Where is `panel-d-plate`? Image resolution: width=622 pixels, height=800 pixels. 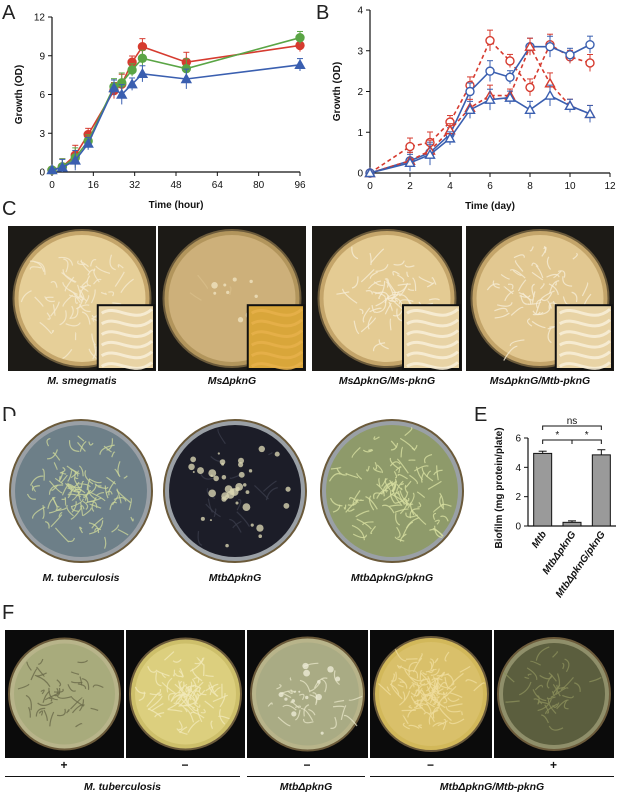
panel-d-plate is located at coordinates (81, 491).